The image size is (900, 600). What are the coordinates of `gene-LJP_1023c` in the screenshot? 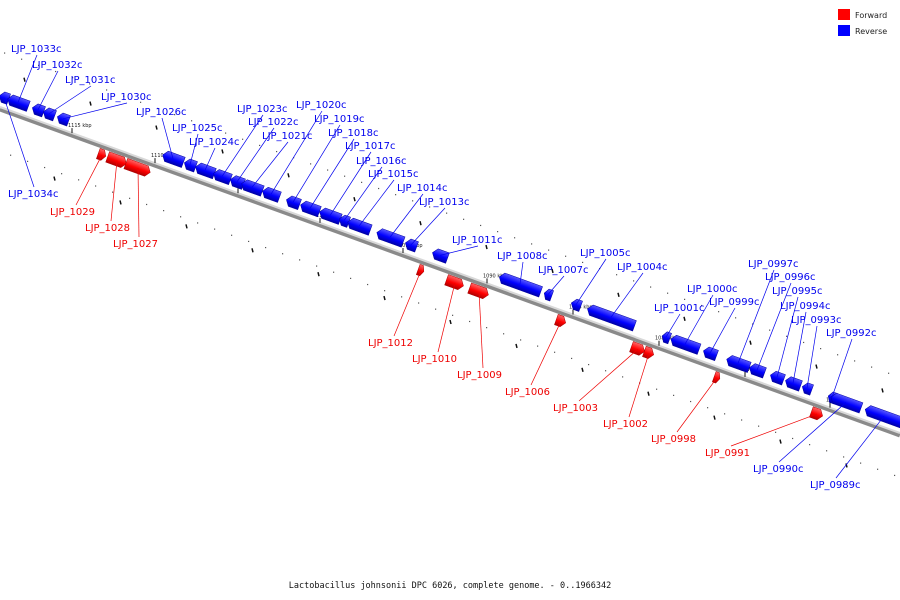 It's located at (222, 176).